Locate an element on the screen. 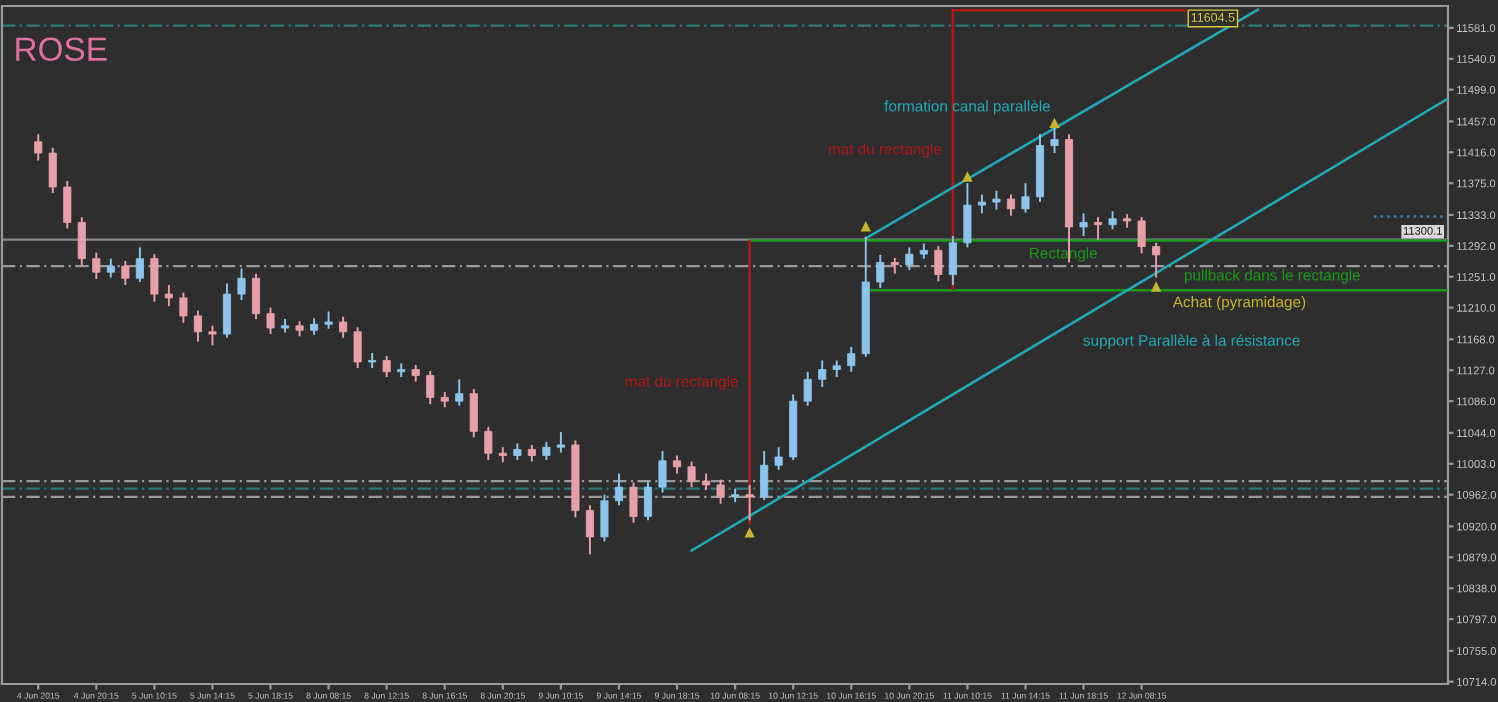  text: ROSE is located at coordinates (61, 49).